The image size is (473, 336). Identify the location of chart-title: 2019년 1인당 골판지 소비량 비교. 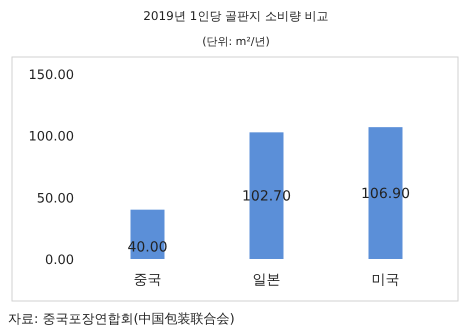
(236, 16).